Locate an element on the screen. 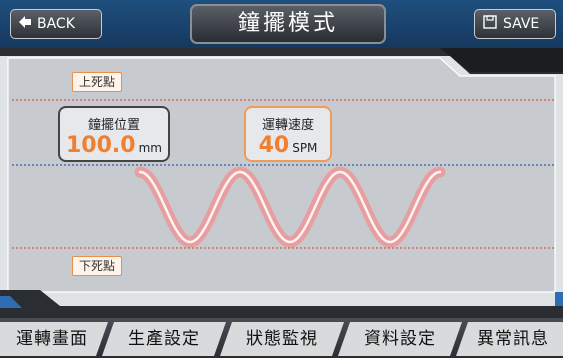 The width and height of the screenshot is (563, 358). bottom-dead-center-label: 下死點 is located at coordinates (97, 266).